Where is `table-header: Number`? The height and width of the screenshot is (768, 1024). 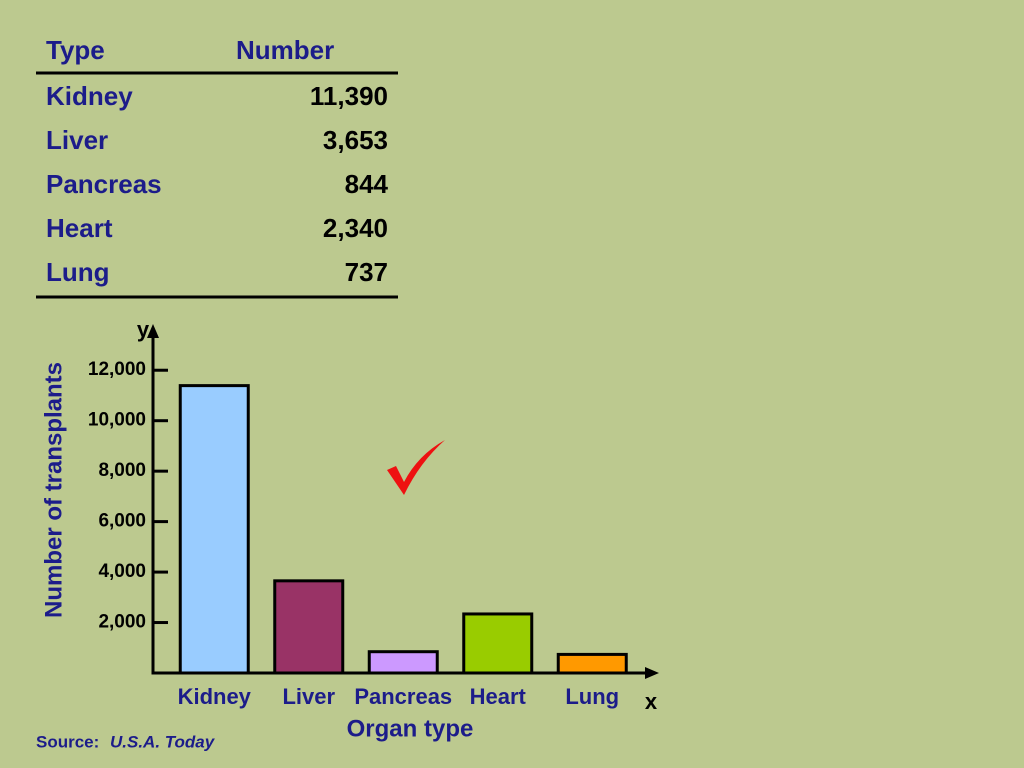
table-header: Number is located at coordinates (285, 50).